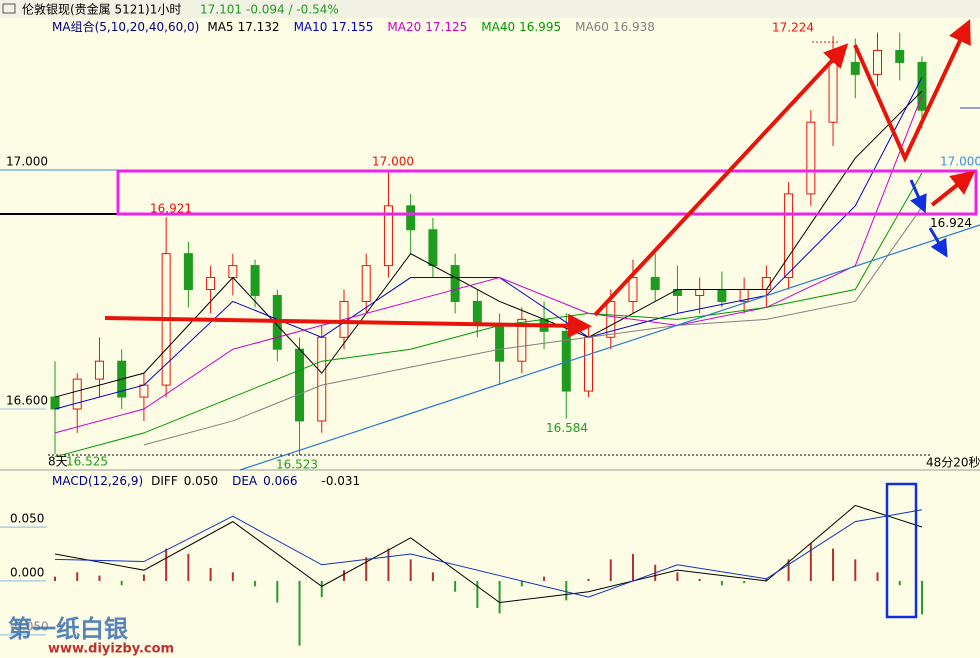 This screenshot has width=980, height=658. I want to click on legend-entry: 16.995, so click(540, 27).